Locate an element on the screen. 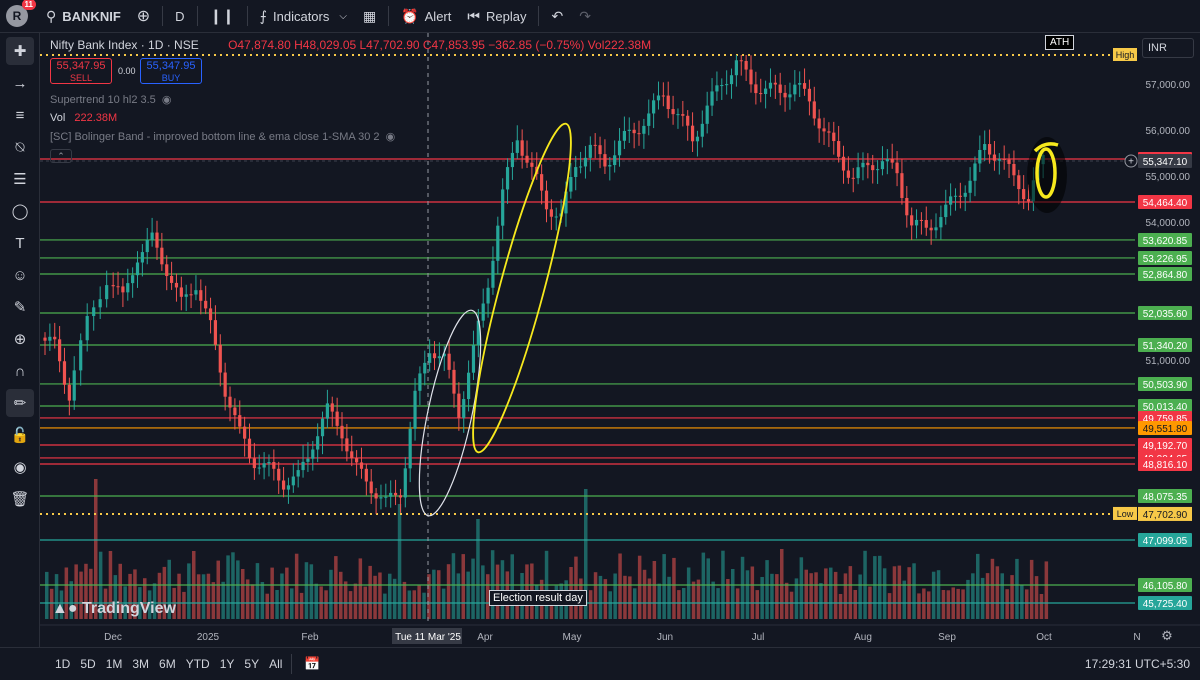 The image size is (1200, 680). lock-tool: 🔓 is located at coordinates (20, 435).